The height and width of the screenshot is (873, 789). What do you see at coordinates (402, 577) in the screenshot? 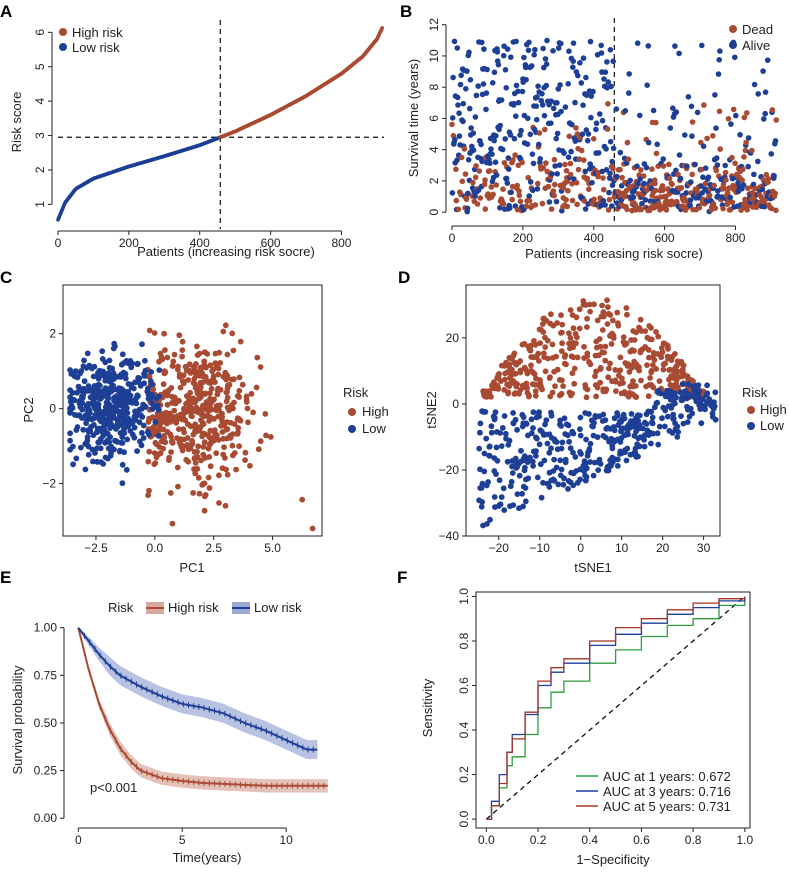
I see `panel-f-letter: F` at bounding box center [402, 577].